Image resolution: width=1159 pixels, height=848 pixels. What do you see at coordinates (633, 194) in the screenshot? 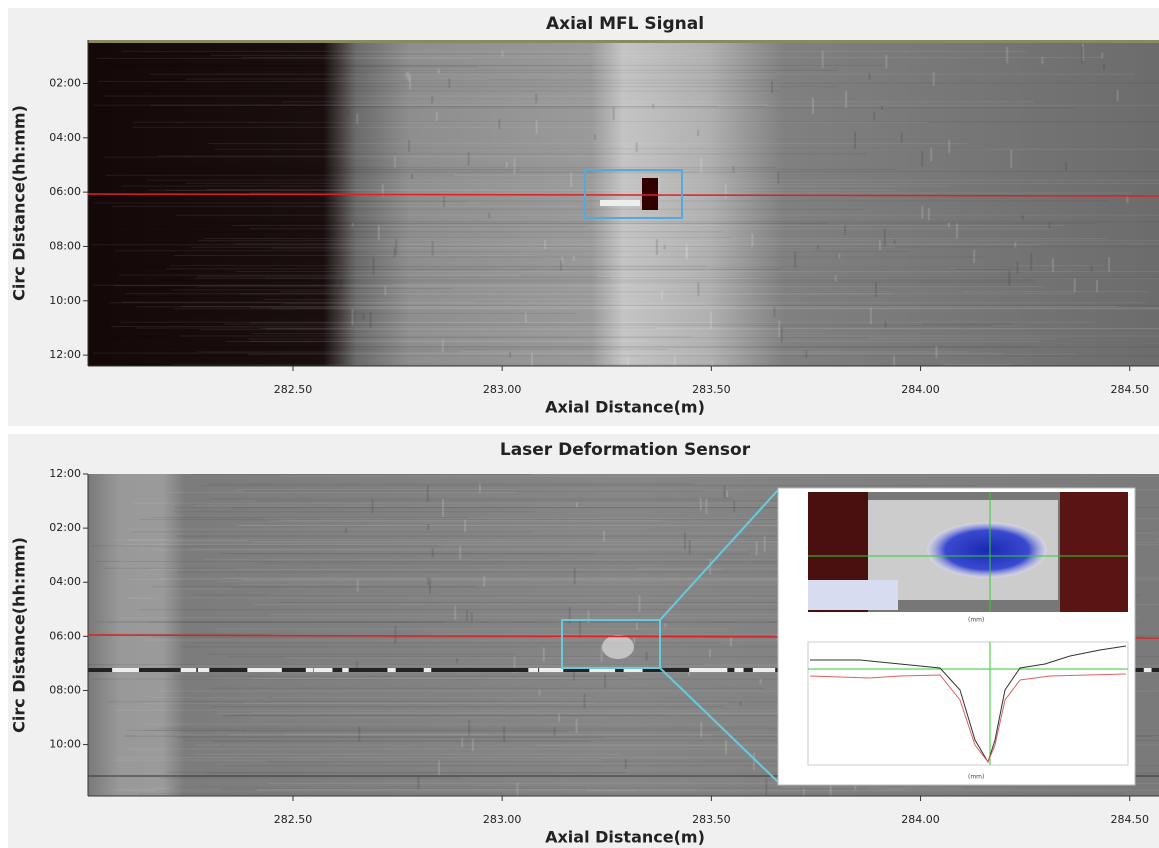
I see `highlight-box` at bounding box center [633, 194].